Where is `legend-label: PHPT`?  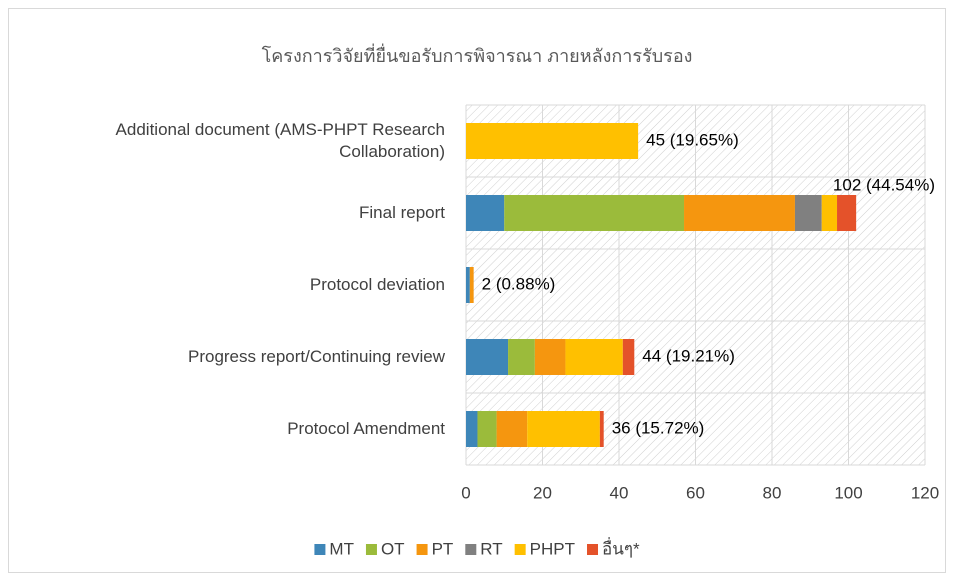 legend-label: PHPT is located at coordinates (552, 548).